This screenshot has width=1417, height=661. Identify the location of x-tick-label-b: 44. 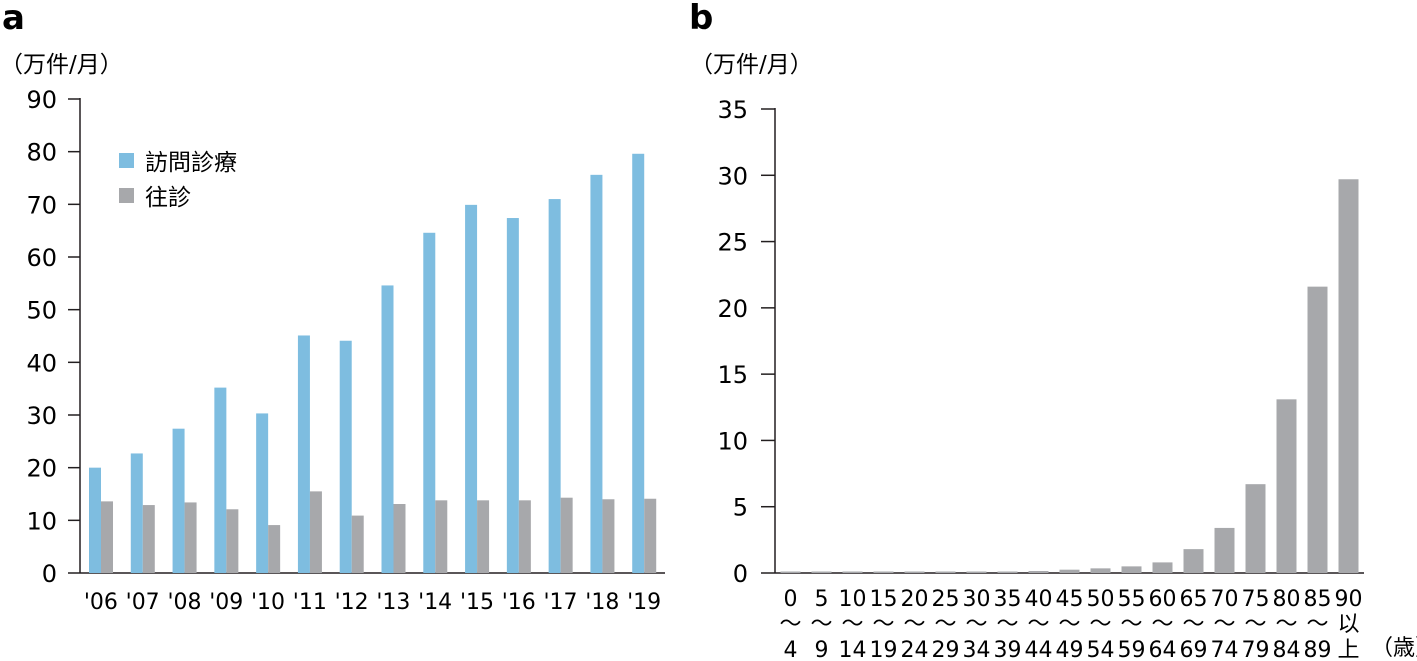
(1039, 649).